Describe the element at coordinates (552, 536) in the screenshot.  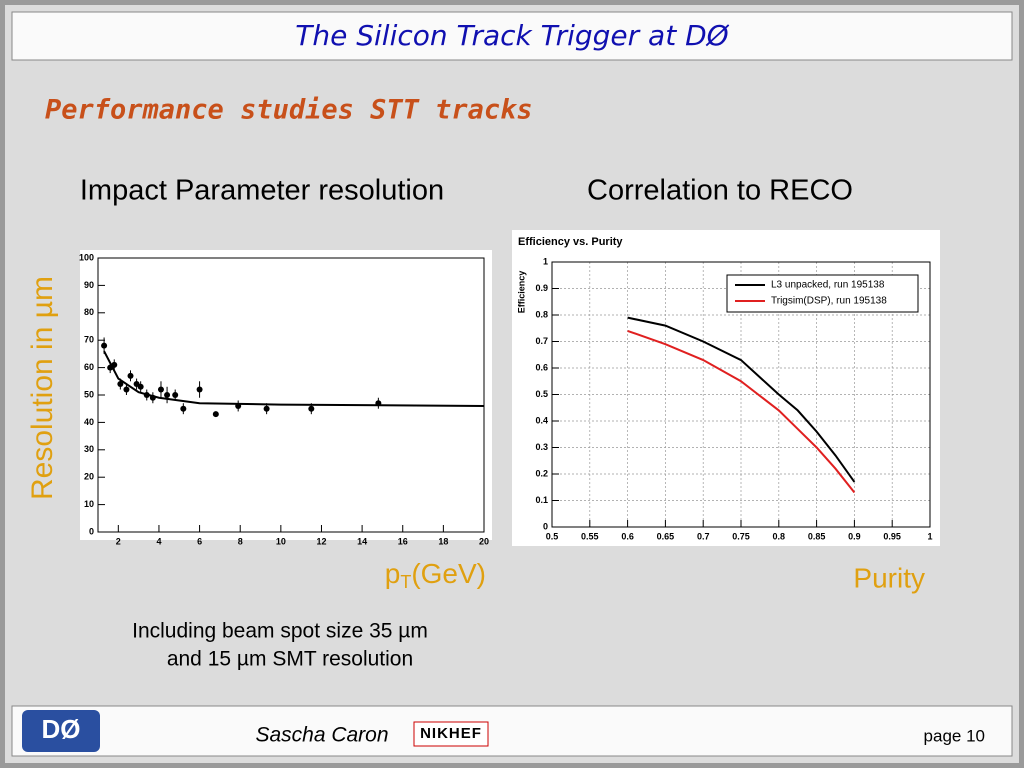
I see `x-tick-label: 0.5` at that location.